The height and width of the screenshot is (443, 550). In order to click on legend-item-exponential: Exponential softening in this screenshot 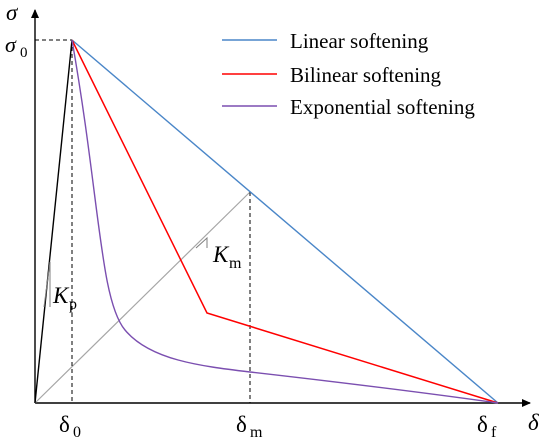, I will do `click(348, 107)`.